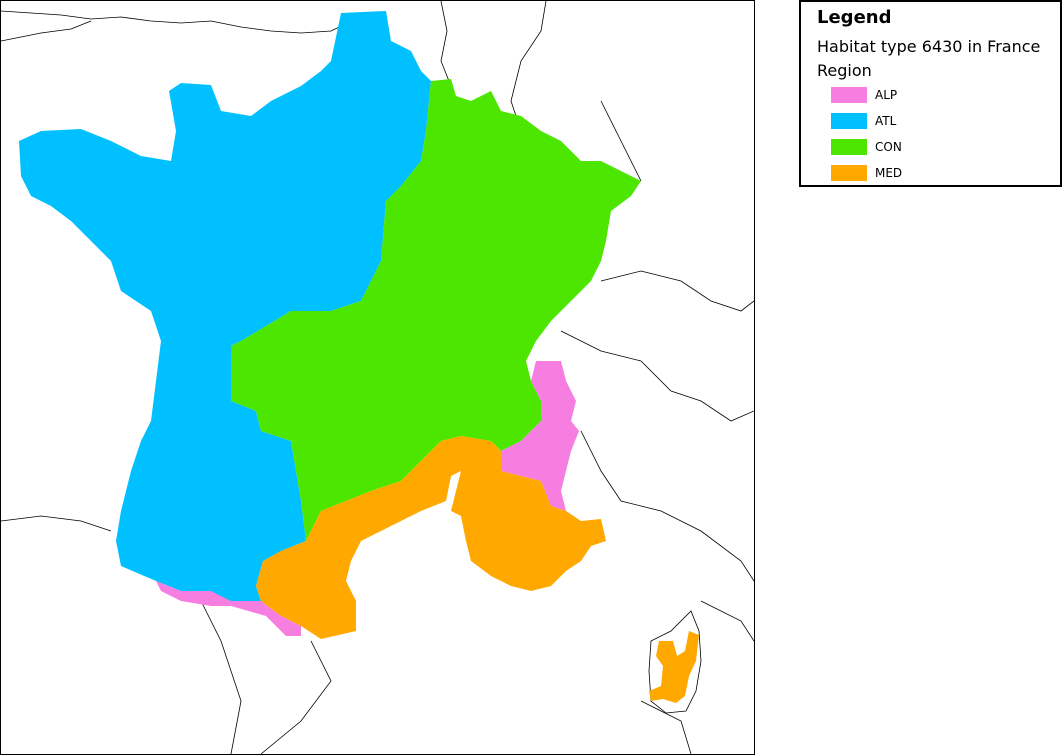  Describe the element at coordinates (888, 147) in the screenshot. I see `legend-label-con: CON` at that location.